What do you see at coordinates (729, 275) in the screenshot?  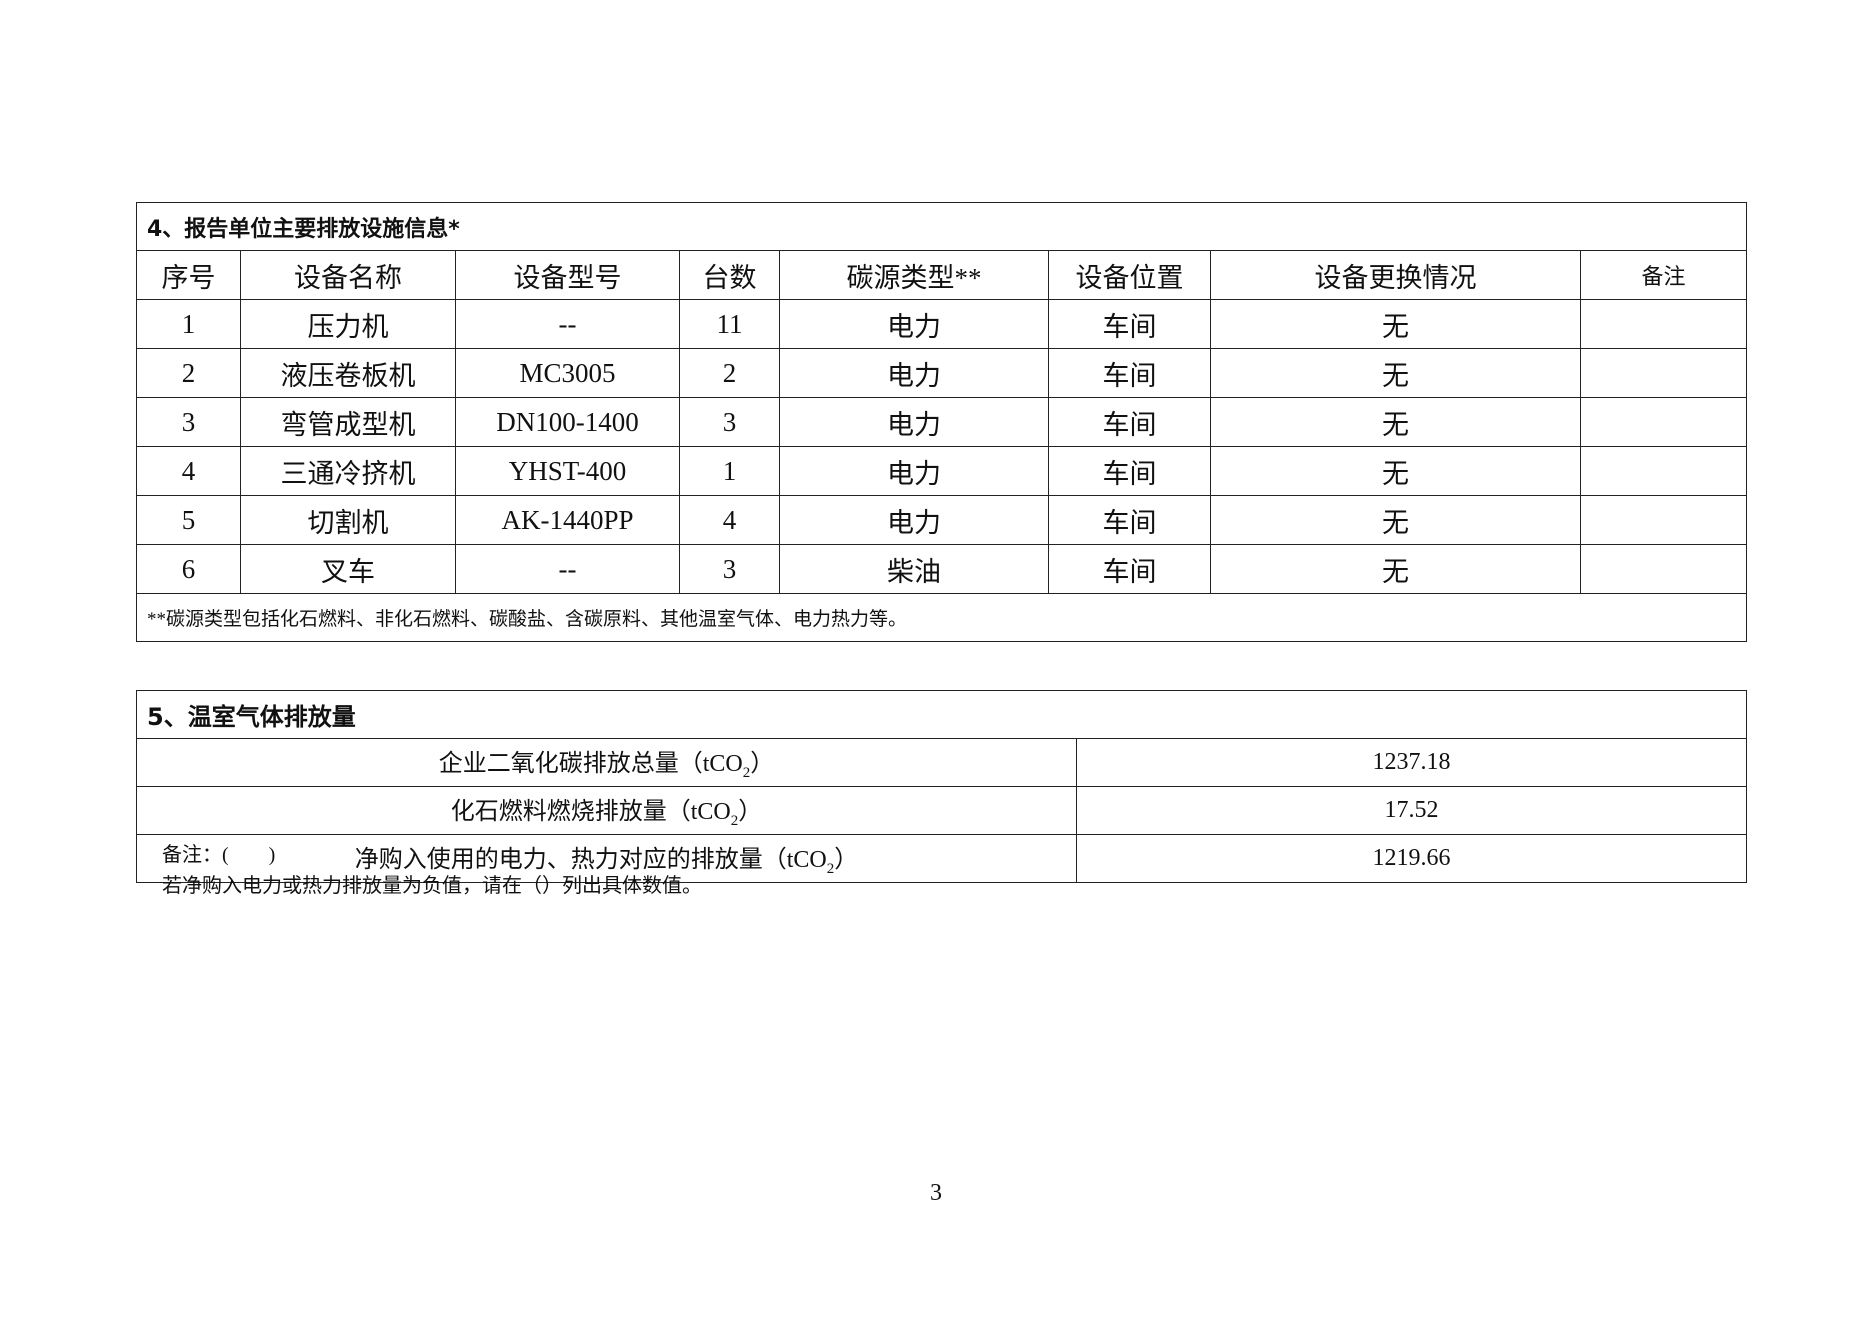 I see `header-cell: 台数` at bounding box center [729, 275].